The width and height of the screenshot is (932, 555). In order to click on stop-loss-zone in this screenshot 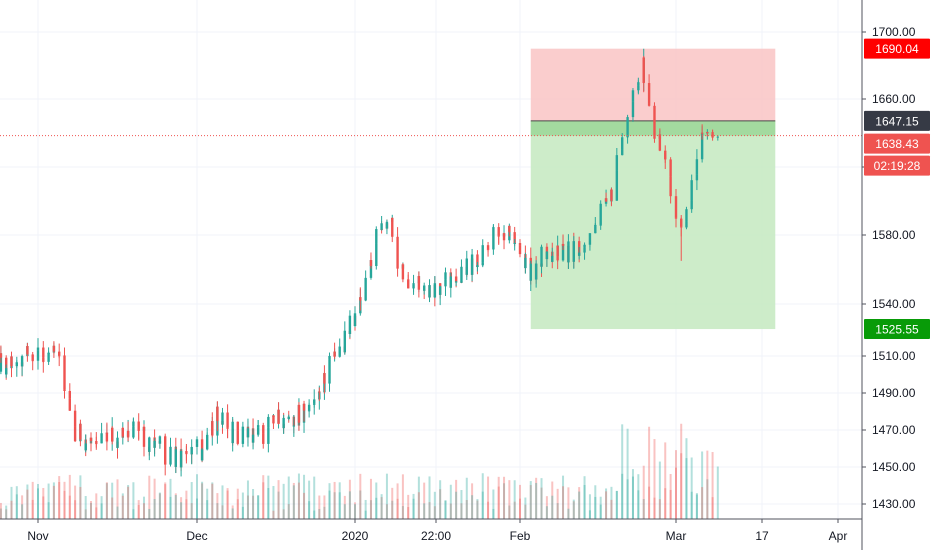, I will do `click(653, 84)`.